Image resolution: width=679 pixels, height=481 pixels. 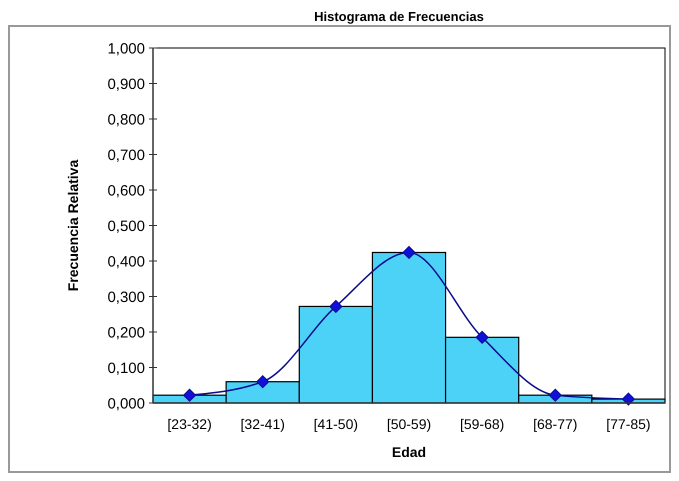 What do you see at coordinates (126, 368) in the screenshot?
I see `y-tick-label: 0,100` at bounding box center [126, 368].